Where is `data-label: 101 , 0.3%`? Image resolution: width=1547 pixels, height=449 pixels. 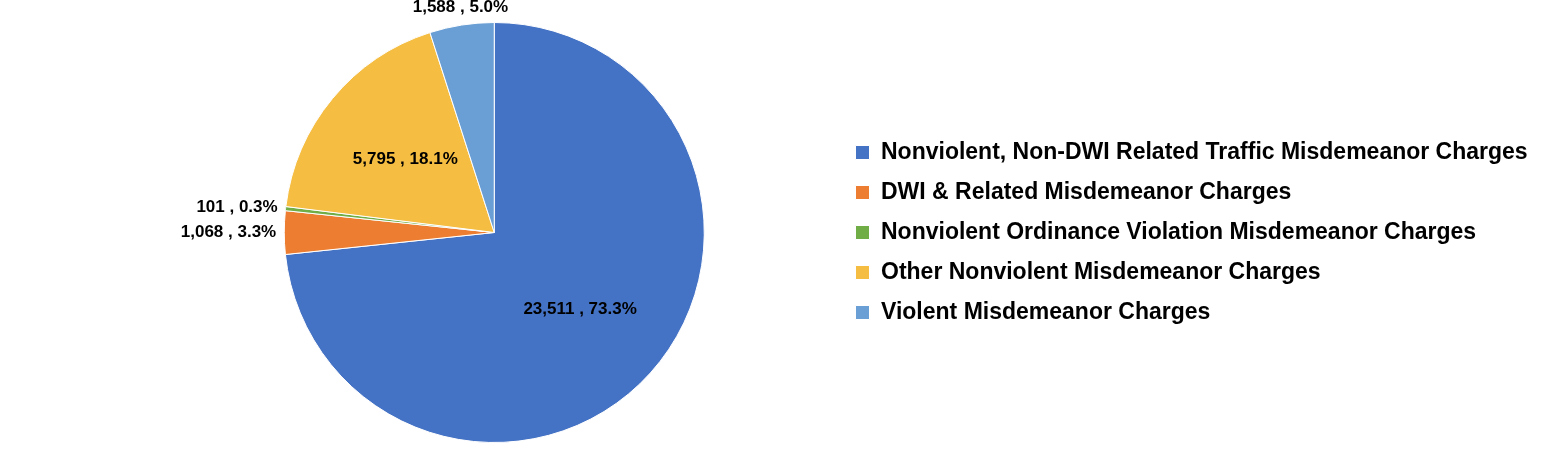
data-label: 101 , 0.3% is located at coordinates (237, 207).